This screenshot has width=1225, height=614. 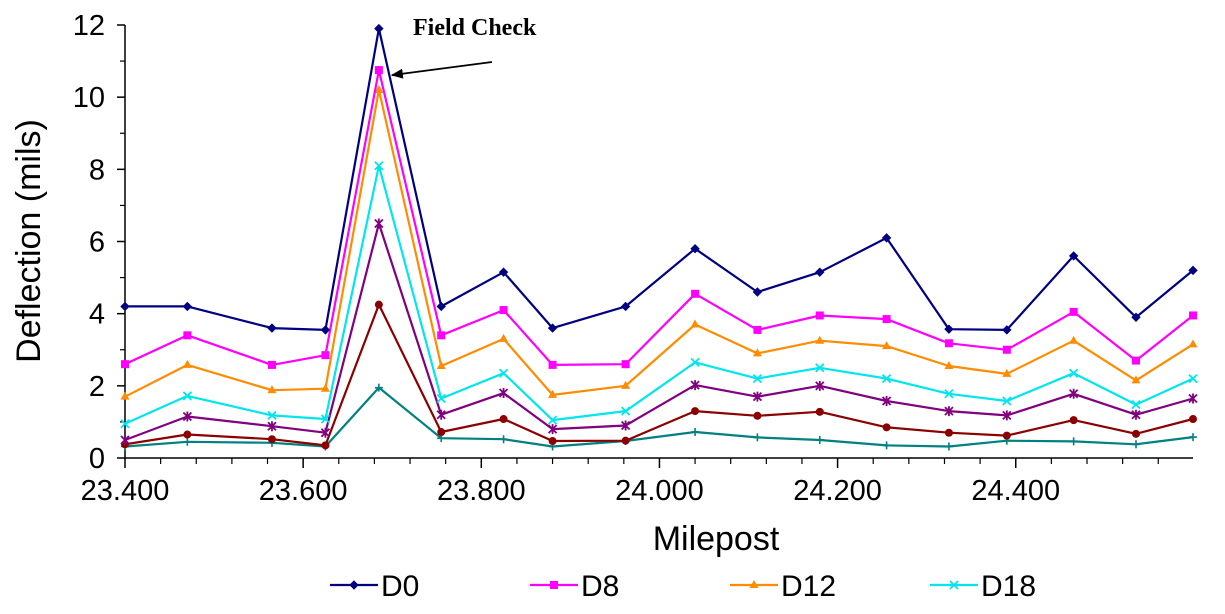 I want to click on y-tick-label: 8, so click(x=97, y=170).